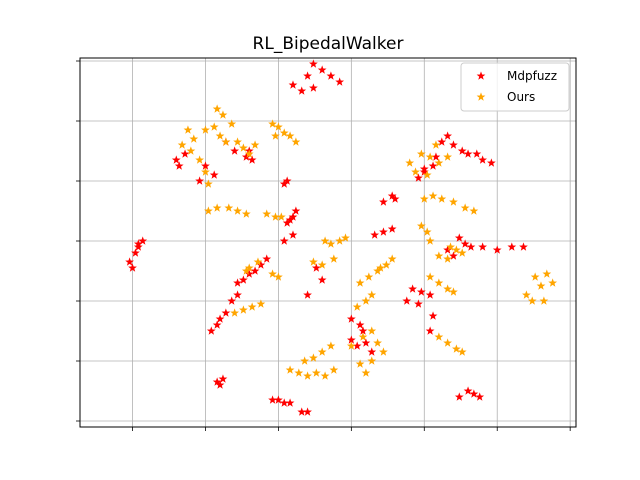 Image resolution: width=640 pixels, height=480 pixels. Describe the element at coordinates (521, 97) in the screenshot. I see `legend-label-ours: Ours` at that location.